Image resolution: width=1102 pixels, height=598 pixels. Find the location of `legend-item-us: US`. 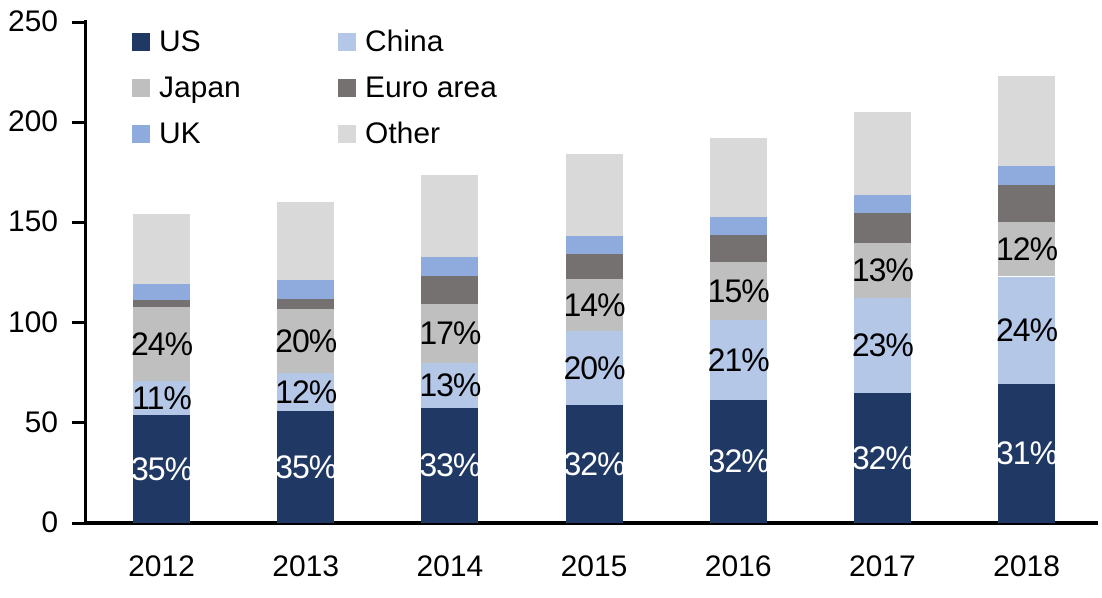

legend-item-us: US is located at coordinates (166, 41).